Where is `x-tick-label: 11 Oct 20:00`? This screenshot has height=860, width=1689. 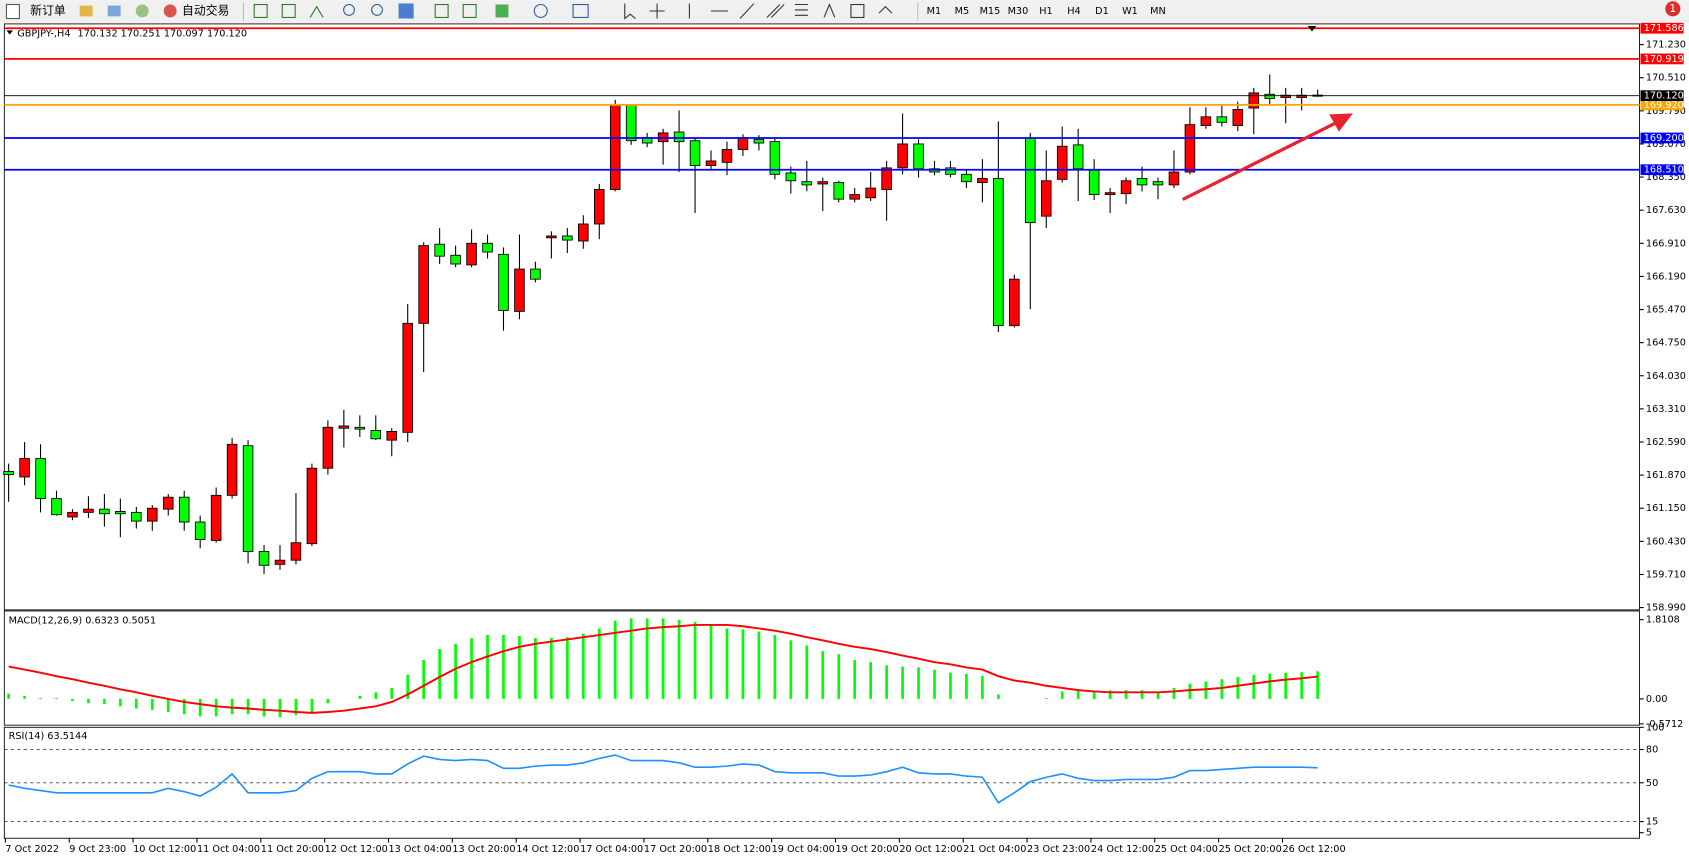
x-tick-label: 11 Oct 20:00 is located at coordinates (292, 849).